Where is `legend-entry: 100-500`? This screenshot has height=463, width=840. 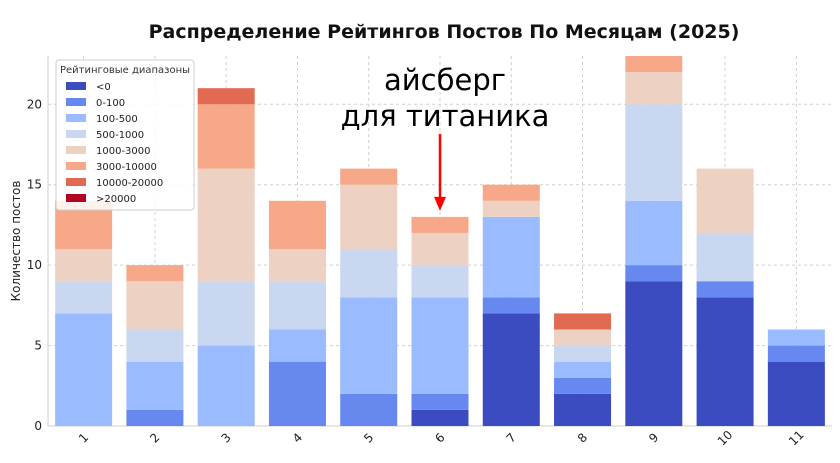
legend-entry: 100-500 is located at coordinates (117, 119).